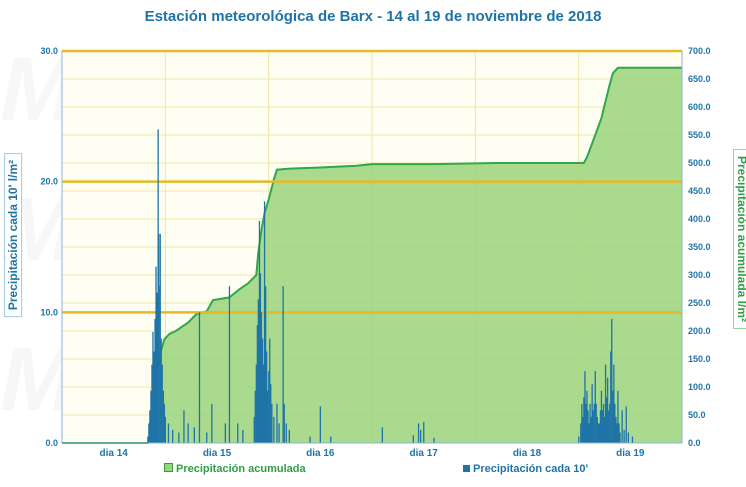 Image resolution: width=746 pixels, height=487 pixels. Describe the element at coordinates (51, 443) in the screenshot. I see `y-left-tick-label: 0.0` at that location.